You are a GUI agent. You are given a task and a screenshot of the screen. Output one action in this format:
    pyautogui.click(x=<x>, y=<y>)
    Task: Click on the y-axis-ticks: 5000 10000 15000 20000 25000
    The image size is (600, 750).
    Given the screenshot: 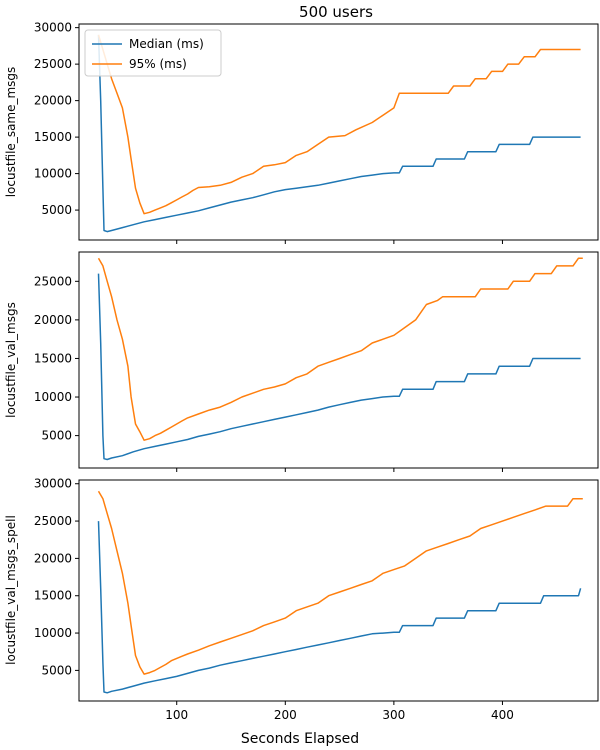 What is the action you would take?
    pyautogui.click(x=56, y=358)
    